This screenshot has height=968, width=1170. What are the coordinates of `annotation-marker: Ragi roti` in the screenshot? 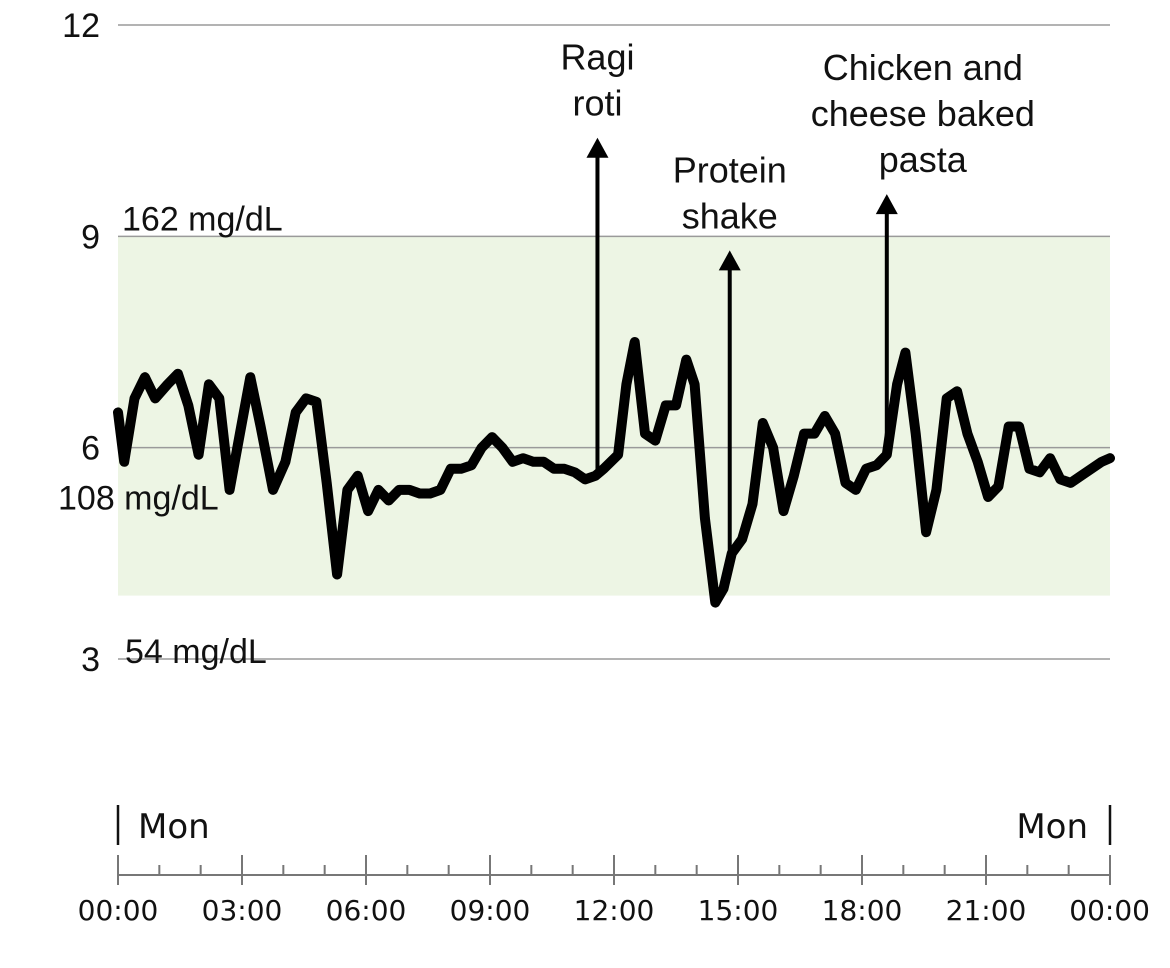 It's located at (597, 256).